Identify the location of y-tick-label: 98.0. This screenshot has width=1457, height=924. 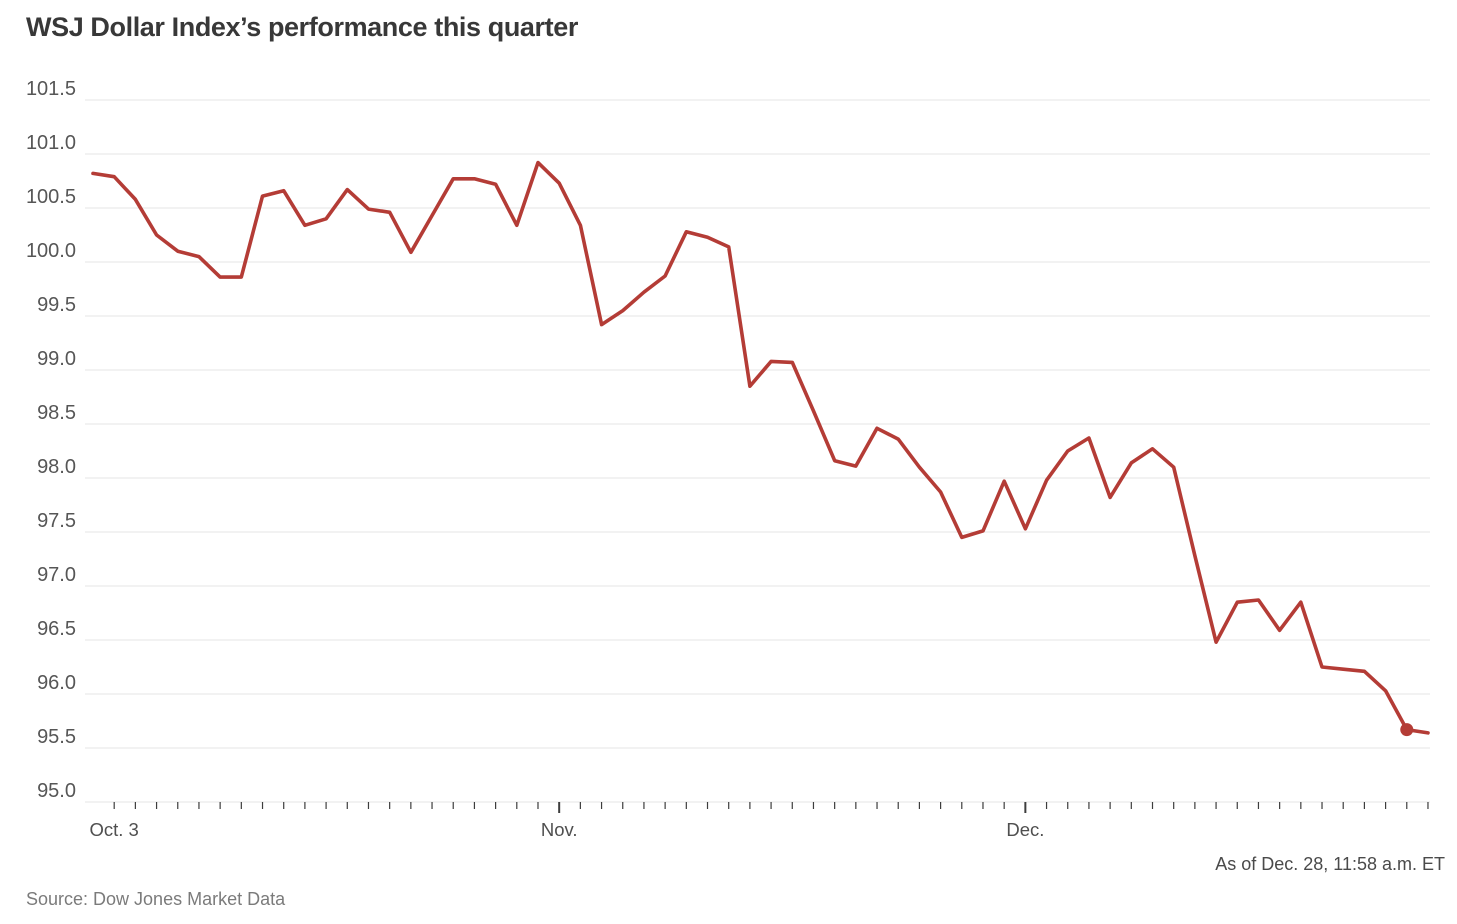
(56, 467).